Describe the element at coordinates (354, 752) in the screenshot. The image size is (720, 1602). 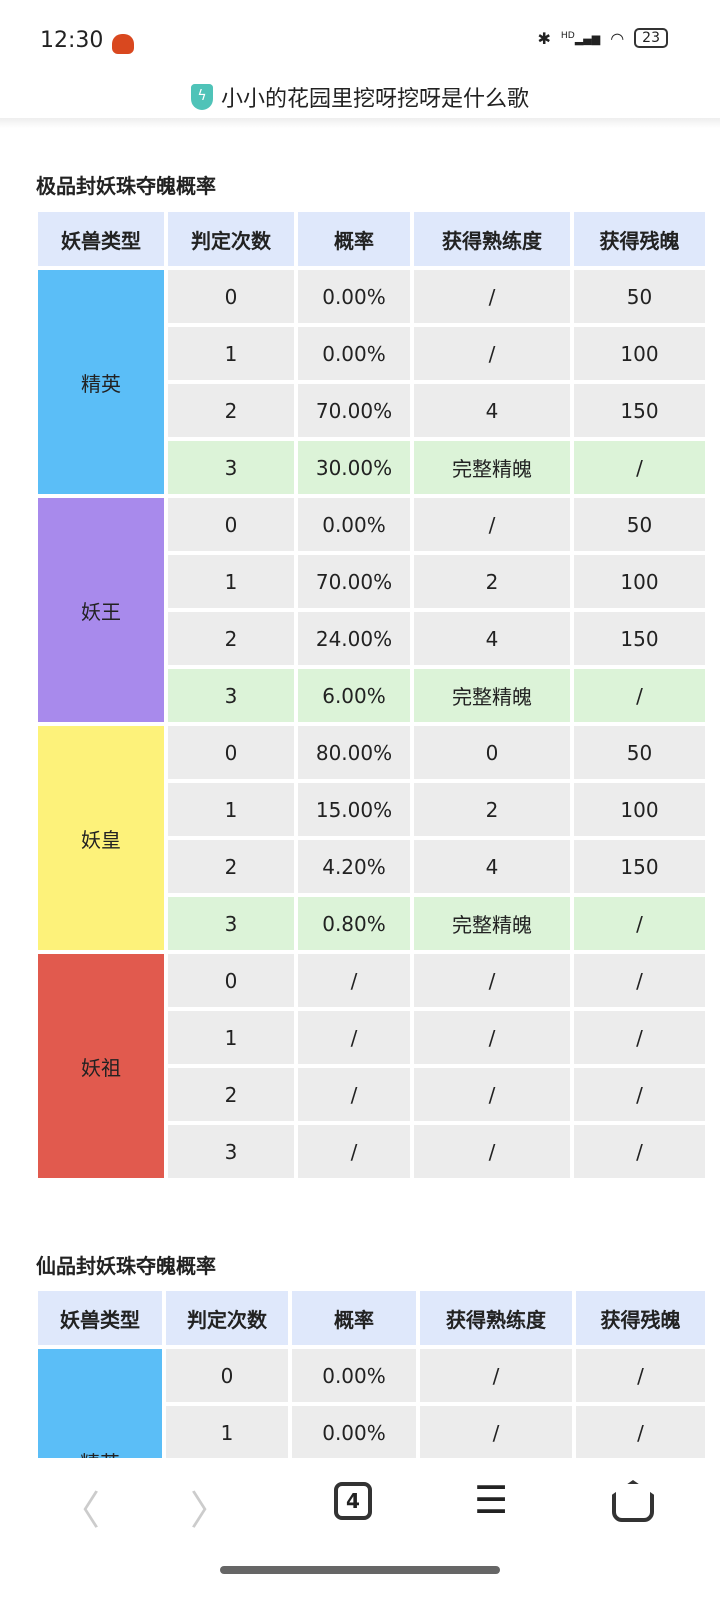
I see `table-cell: 80.00%` at that location.